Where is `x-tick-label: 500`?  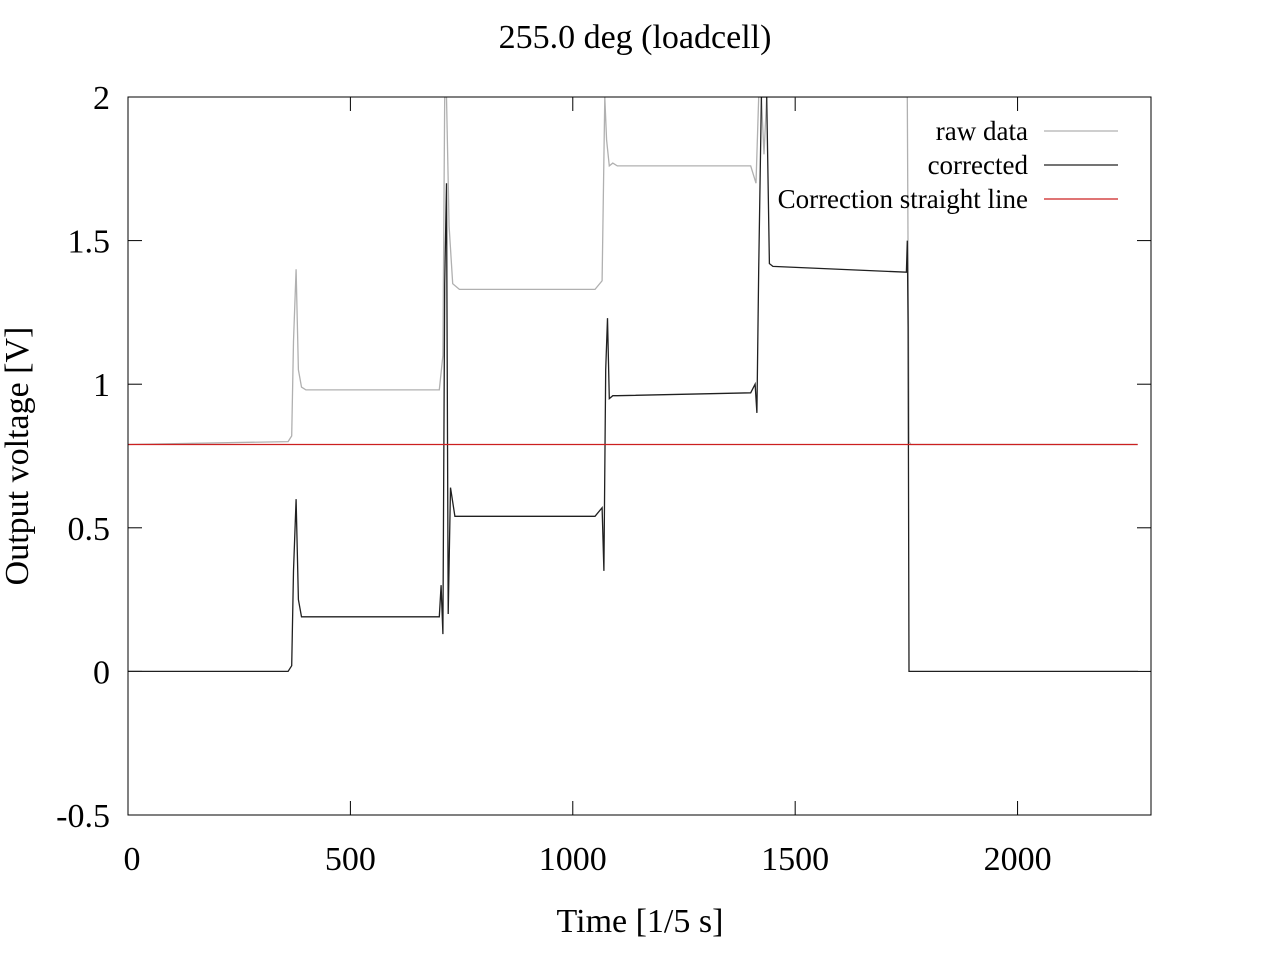
x-tick-label: 500 is located at coordinates (350, 859).